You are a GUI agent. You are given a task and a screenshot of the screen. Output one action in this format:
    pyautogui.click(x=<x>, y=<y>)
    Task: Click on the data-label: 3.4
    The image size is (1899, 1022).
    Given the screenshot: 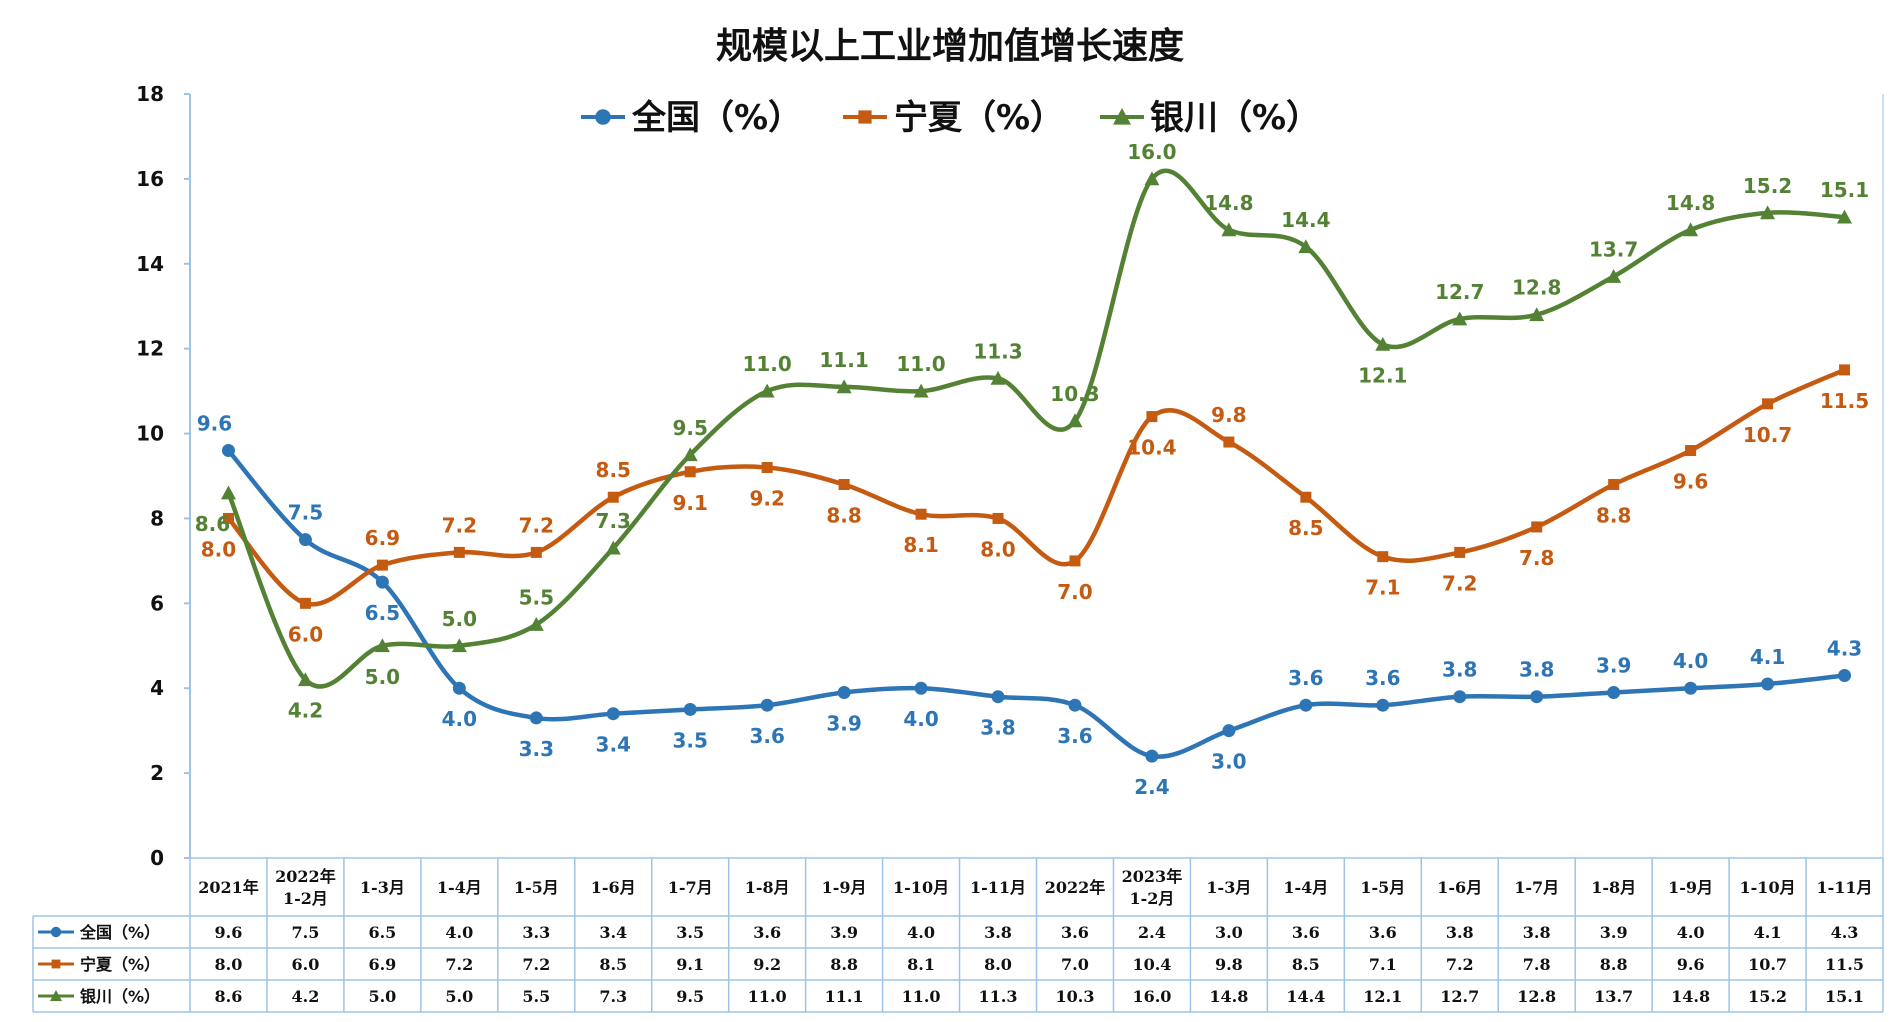 What is the action you would take?
    pyautogui.click(x=613, y=745)
    